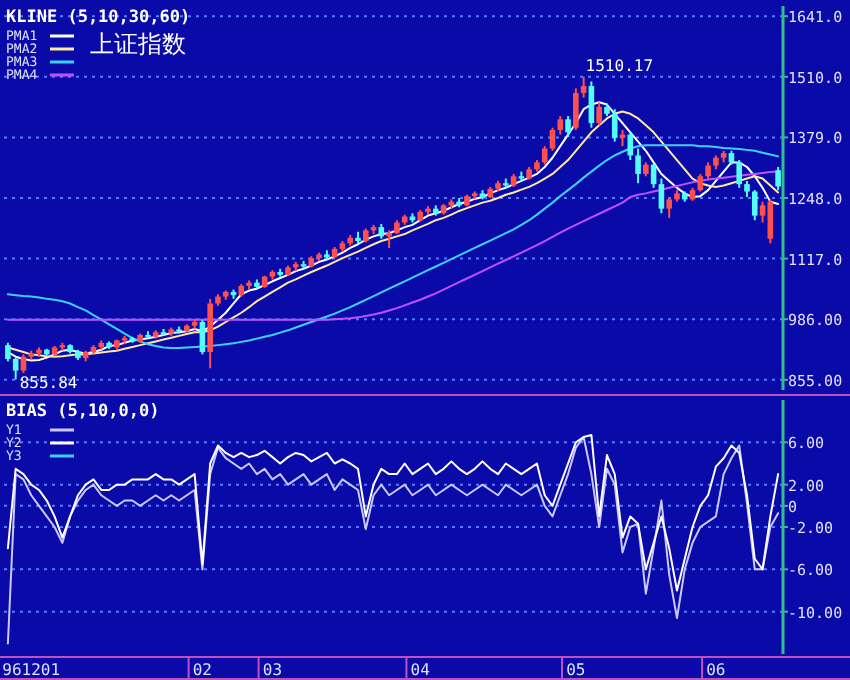  I want to click on x-tick-label: 05, so click(576, 670).